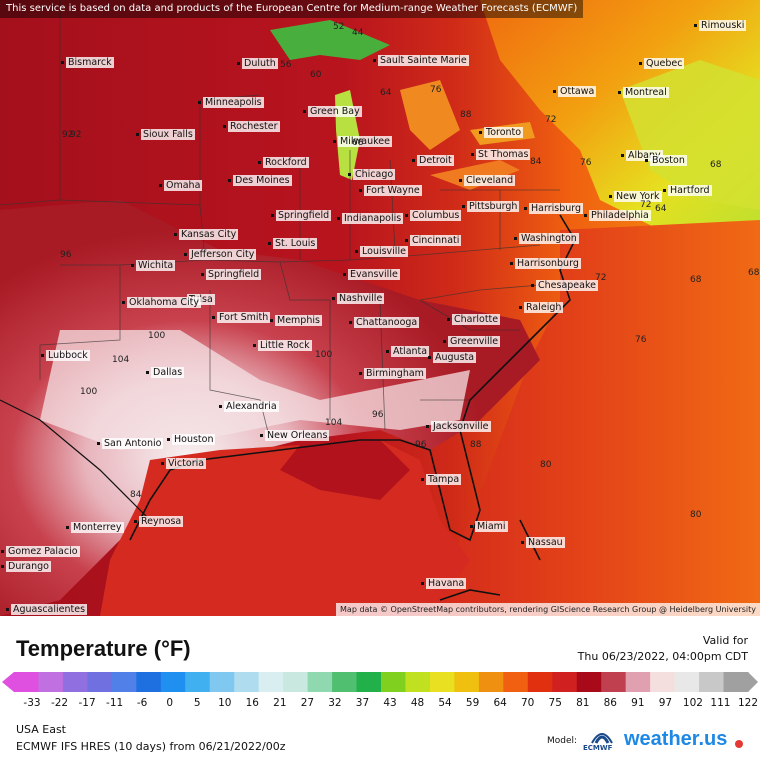 Image resolution: width=760 pixels, height=760 pixels. I want to click on city-label: Duluth, so click(257, 63).